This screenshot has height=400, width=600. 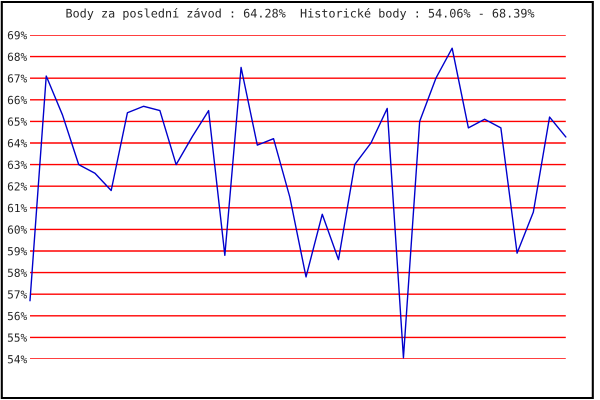 I want to click on y-tick-label: 66%, so click(x=18, y=100).